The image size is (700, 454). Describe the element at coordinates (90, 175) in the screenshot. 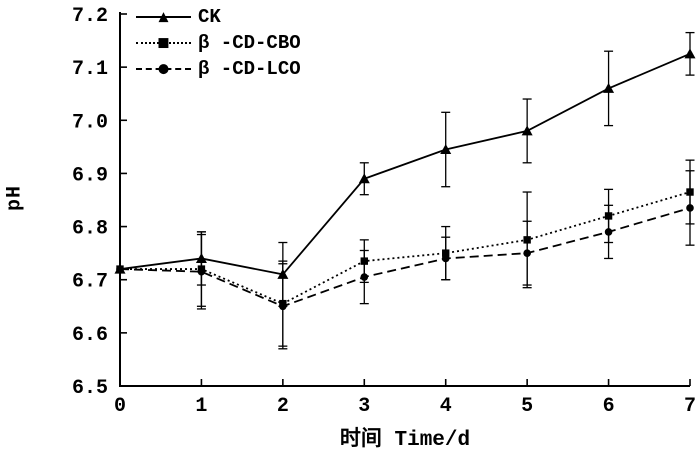

I see `svg-text: 6.9` at that location.